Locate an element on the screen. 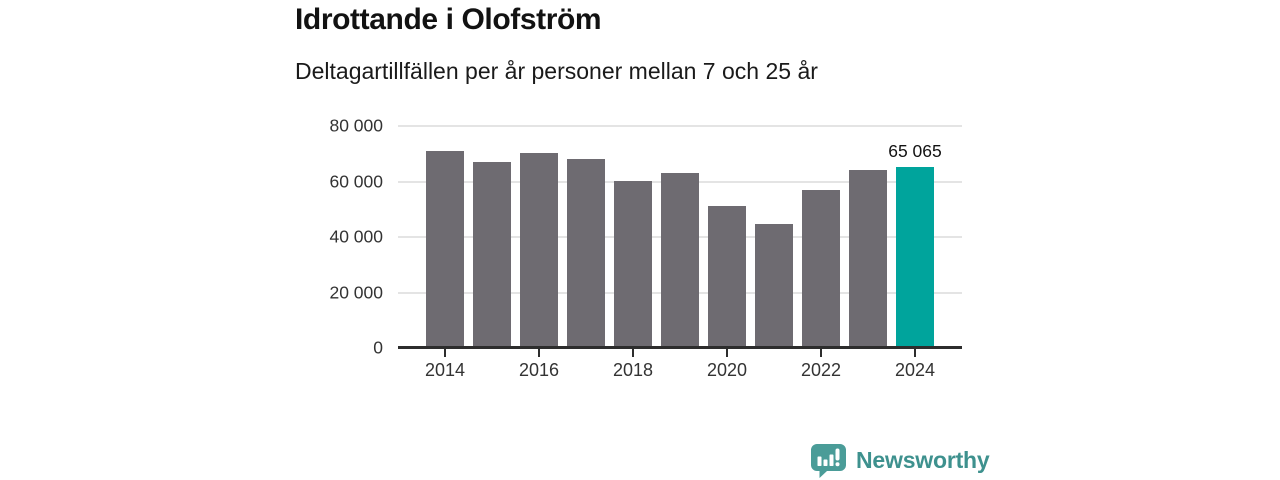 The image size is (1280, 480). newsworthy-bubble-chart-icon is located at coordinates (828, 461).